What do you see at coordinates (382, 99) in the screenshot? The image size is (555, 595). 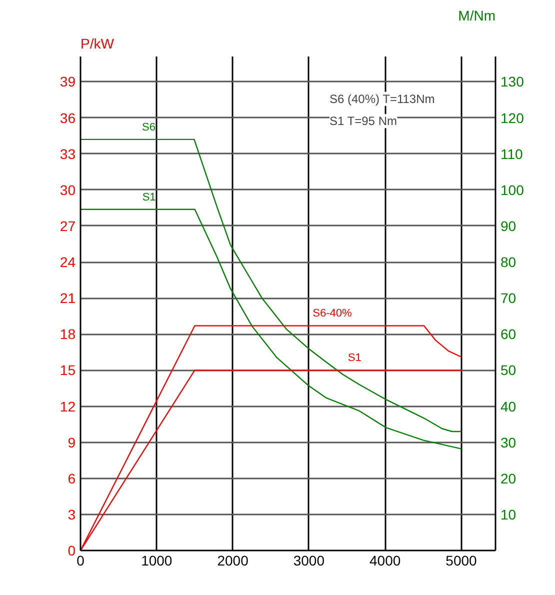 I see `annotation: S6 (40%) T=113Nm` at bounding box center [382, 99].